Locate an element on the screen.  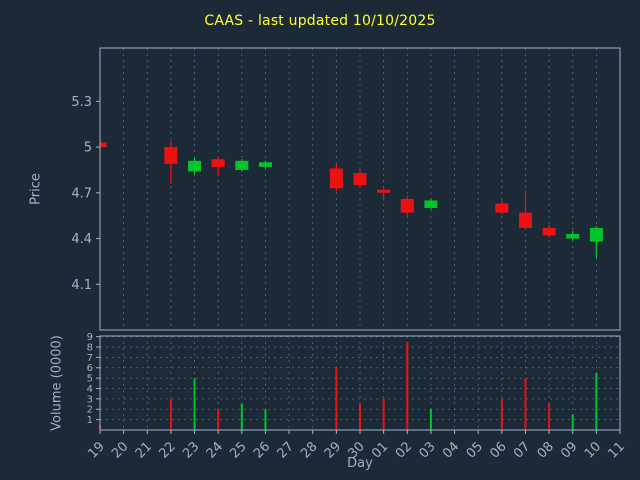
day-tick-label: 19 is located at coordinates (97, 450).